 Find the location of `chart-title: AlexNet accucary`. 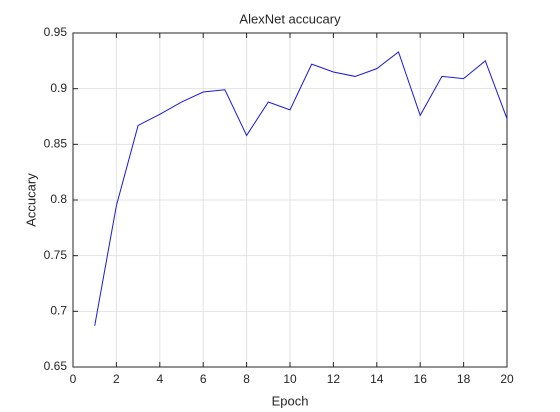

chart-title: AlexNet accucary is located at coordinates (290, 18).